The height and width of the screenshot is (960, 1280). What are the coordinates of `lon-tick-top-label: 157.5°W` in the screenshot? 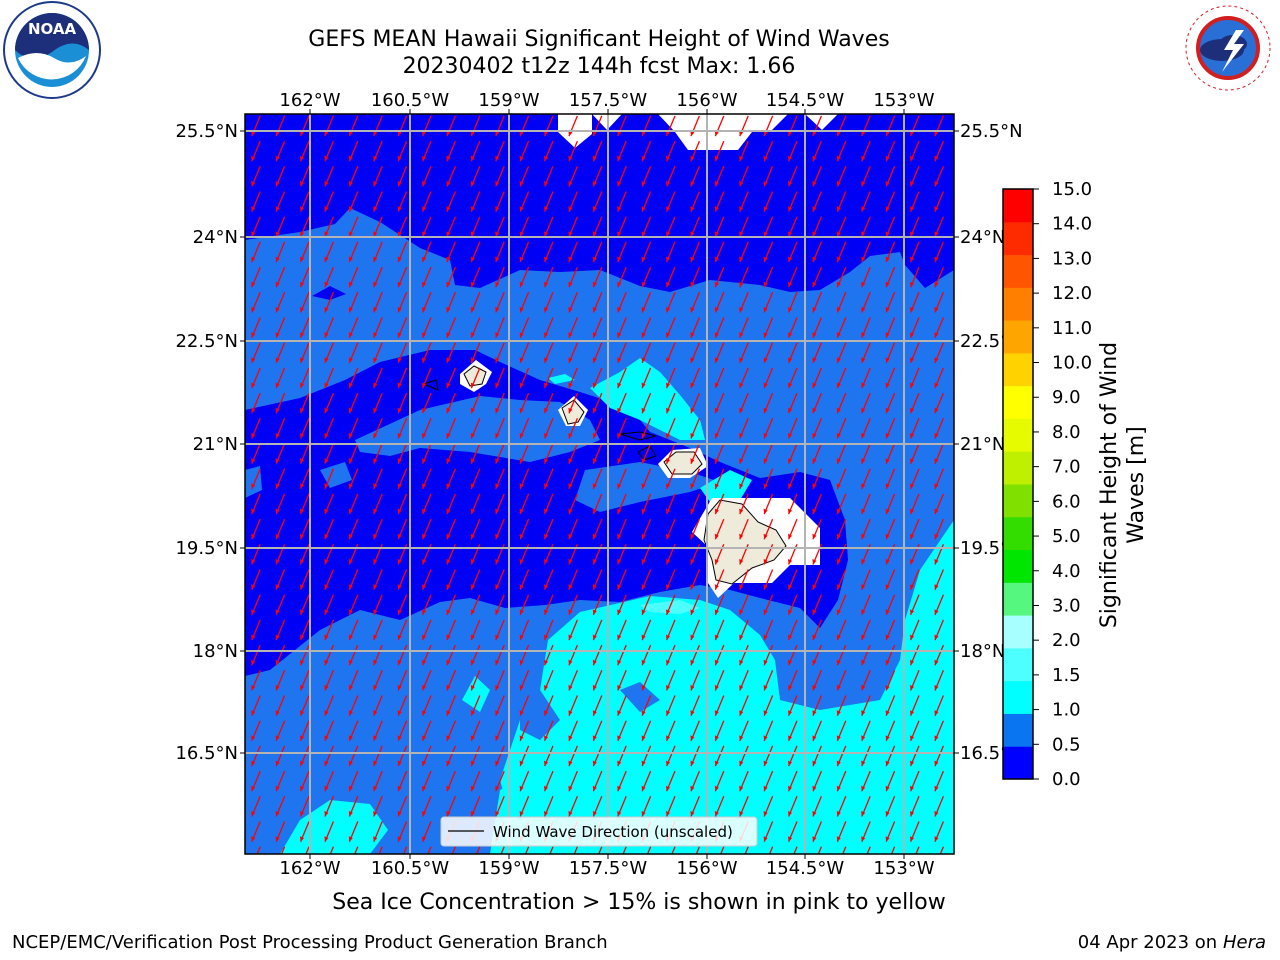 It's located at (608, 100).